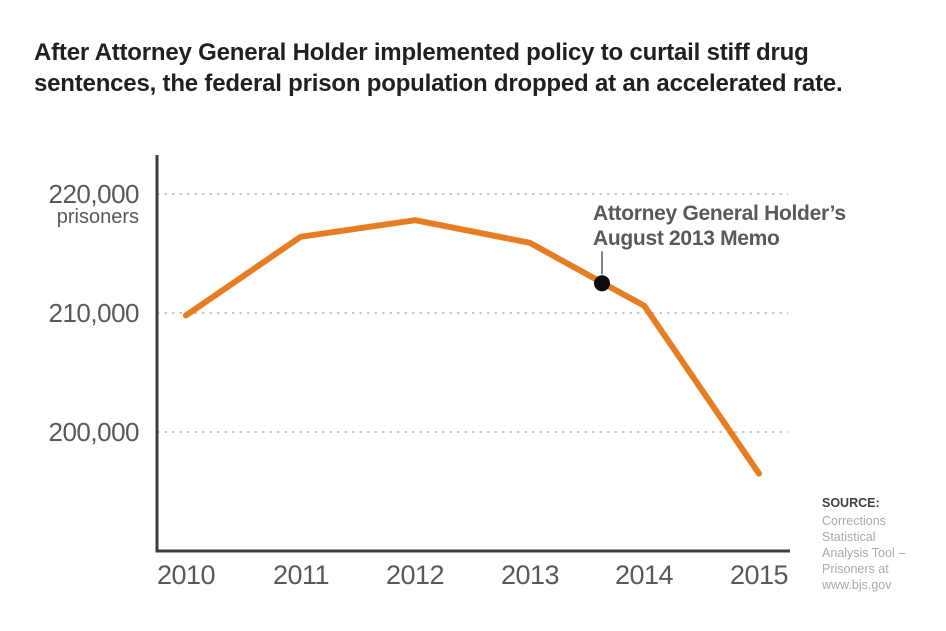 The width and height of the screenshot is (946, 631). What do you see at coordinates (719, 213) in the screenshot?
I see `memo-annotation-line1: Attorney General Holder’s` at bounding box center [719, 213].